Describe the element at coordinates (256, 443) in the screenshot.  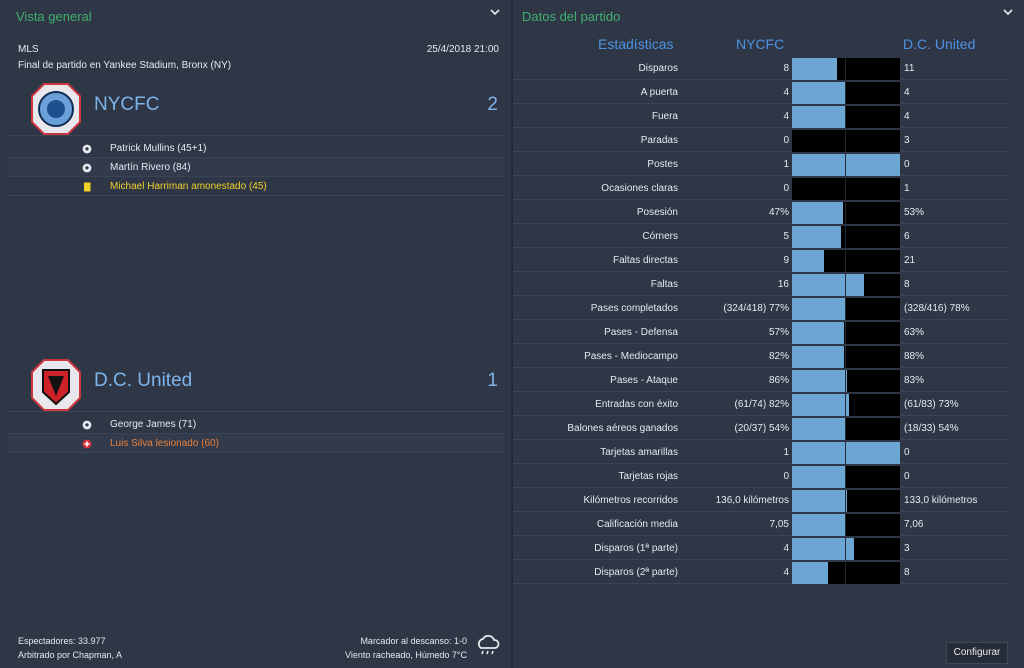
I see `event-row: Luis Silva lesionado (60)` at that location.